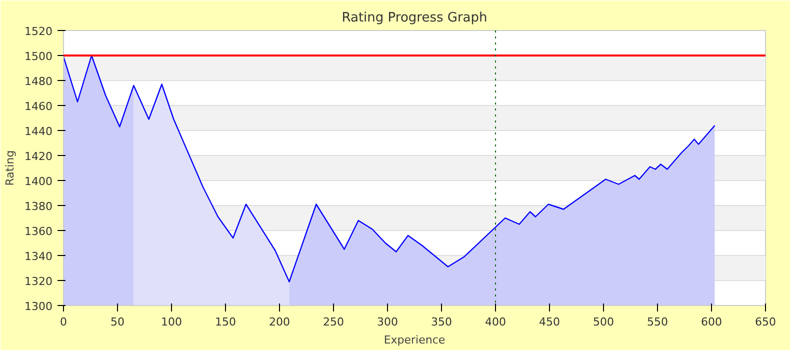 The height and width of the screenshot is (350, 790). Describe the element at coordinates (495, 322) in the screenshot. I see `x-tick-label: 400` at that location.